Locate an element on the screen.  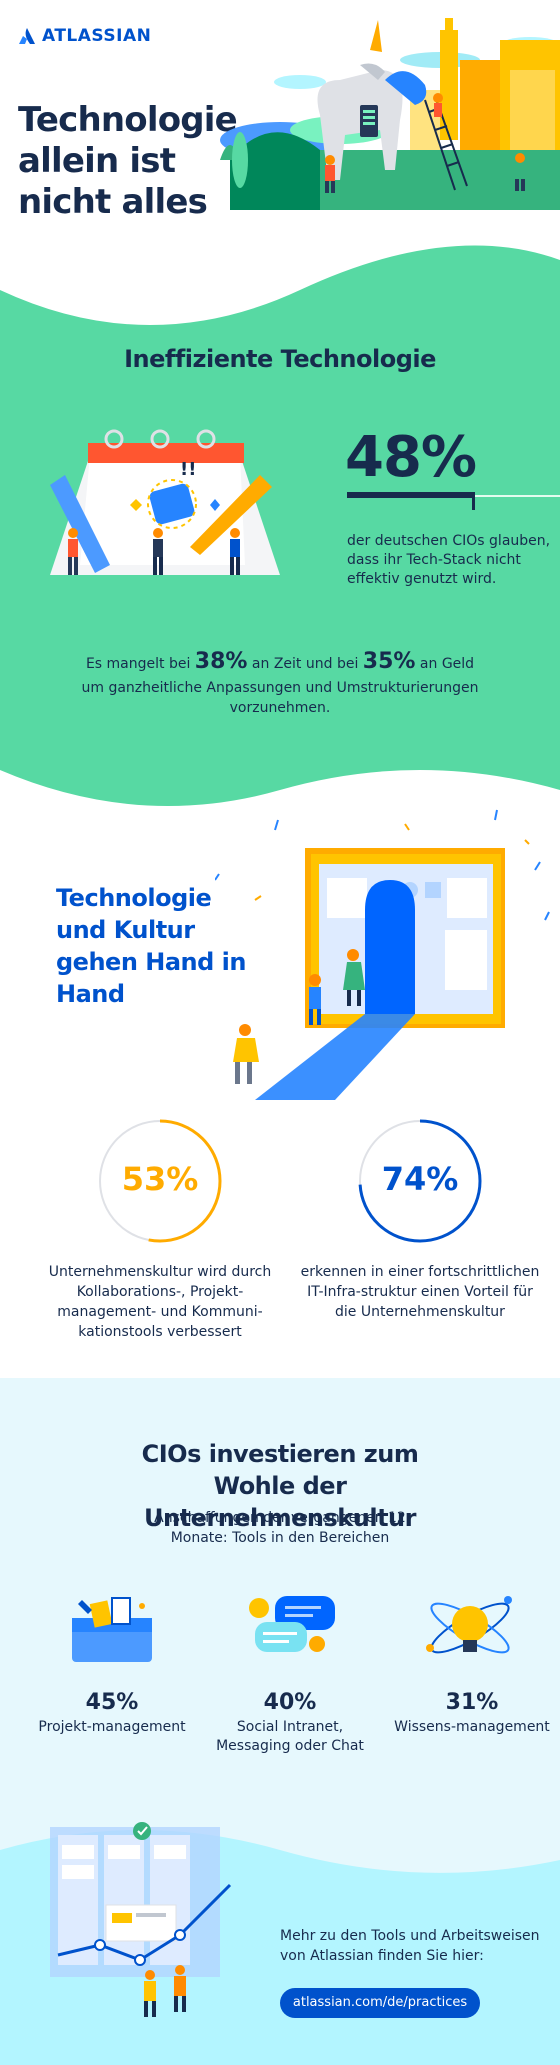
tool-1-label: Projekt-management is located at coordinates (112, 1727).